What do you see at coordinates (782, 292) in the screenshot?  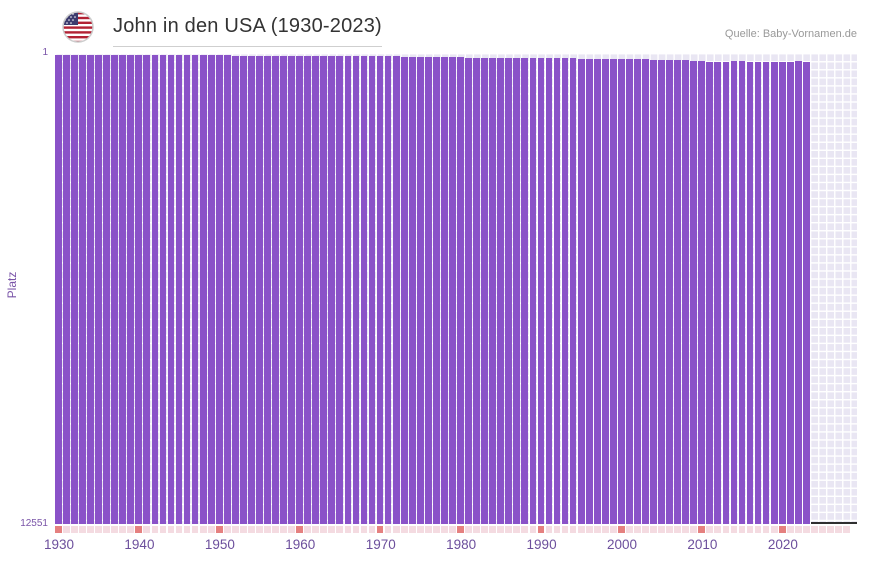 I see `bar-2020` at bounding box center [782, 292].